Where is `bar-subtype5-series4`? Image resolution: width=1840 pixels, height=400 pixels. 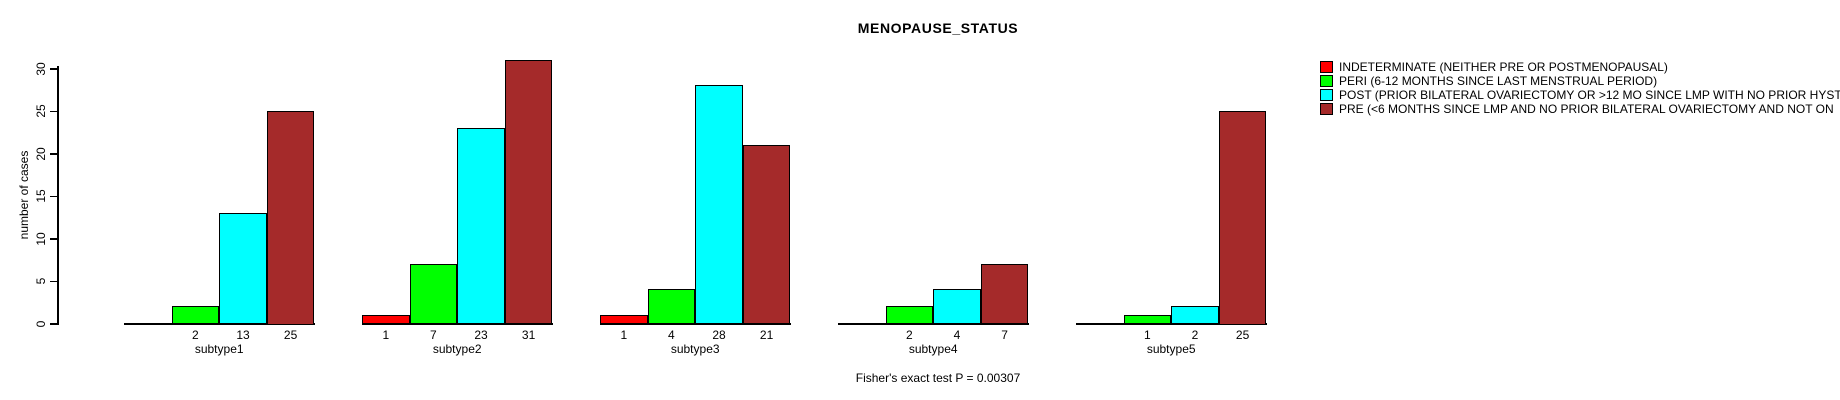 bar-subtype5-series4 is located at coordinates (1242, 217).